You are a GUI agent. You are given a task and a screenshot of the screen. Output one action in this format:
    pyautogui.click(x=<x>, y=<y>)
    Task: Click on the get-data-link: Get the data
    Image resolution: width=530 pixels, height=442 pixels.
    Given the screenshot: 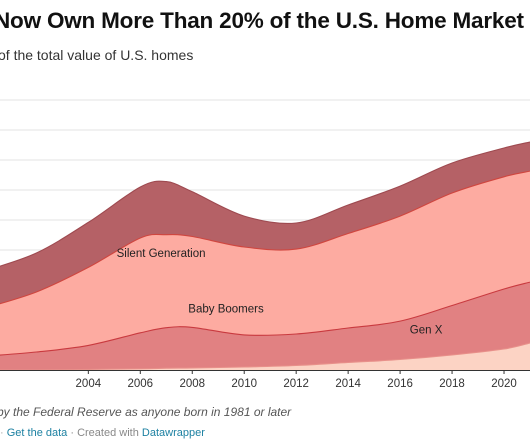 What is the action you would take?
    pyautogui.click(x=37, y=433)
    